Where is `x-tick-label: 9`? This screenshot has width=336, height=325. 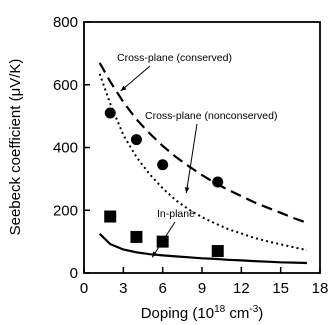
x-tick-label: 9 is located at coordinates (202, 288).